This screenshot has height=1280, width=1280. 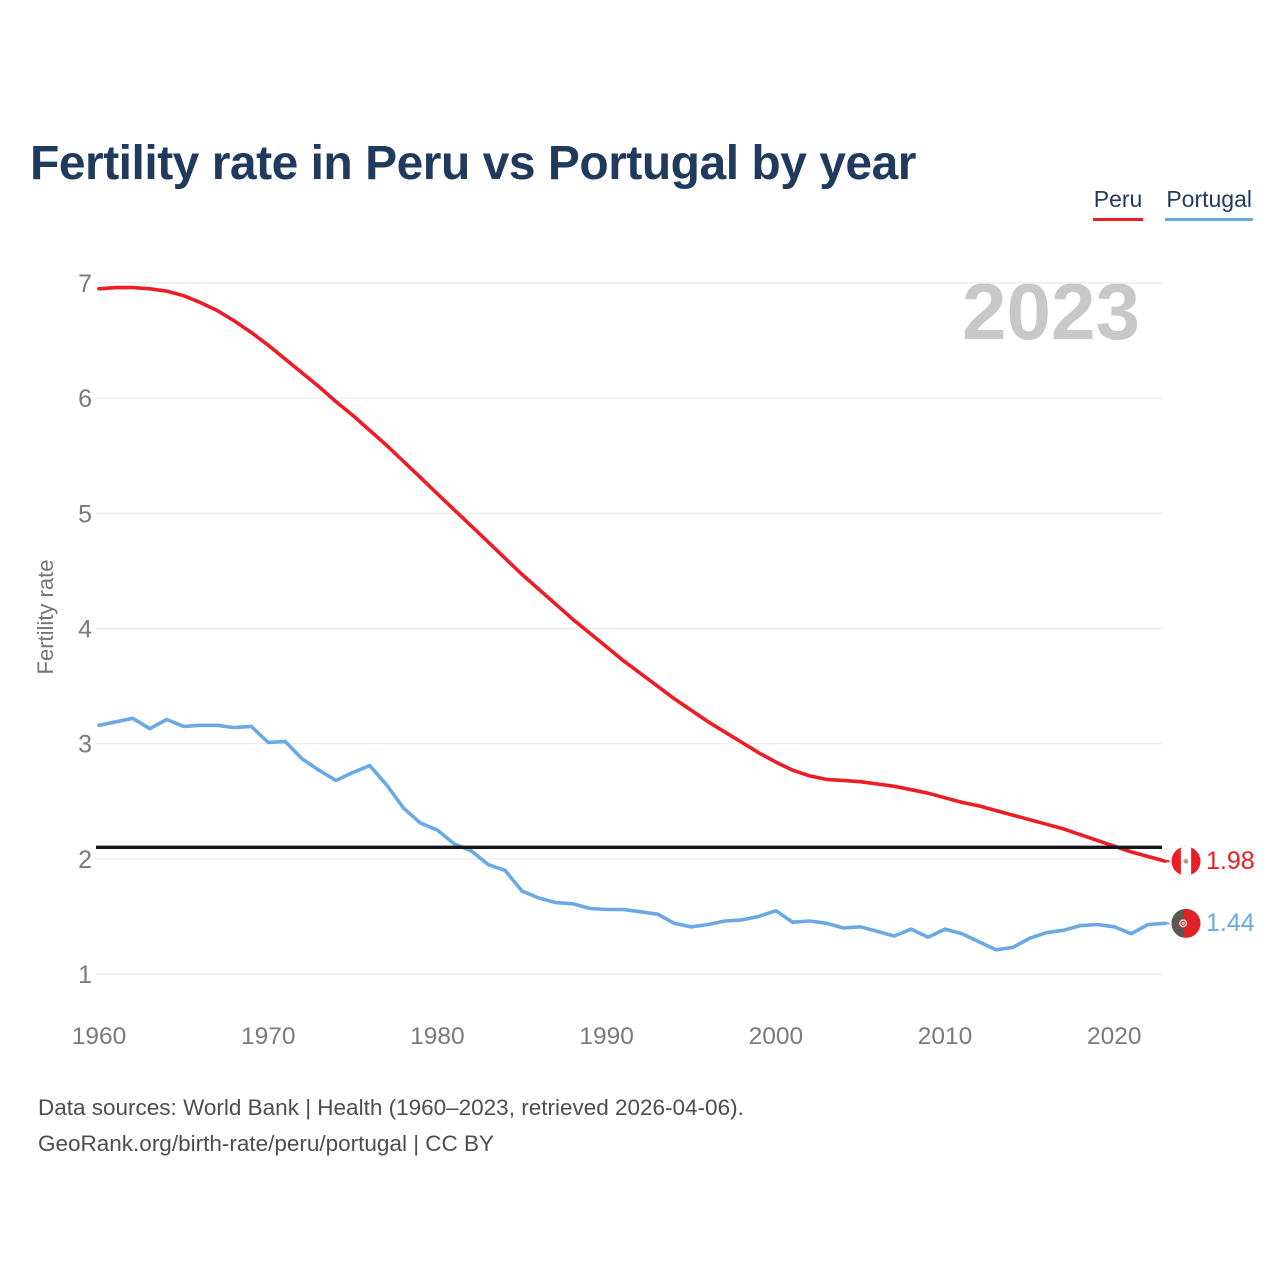 I want to click on svg-text: 2000, so click(x=776, y=1036).